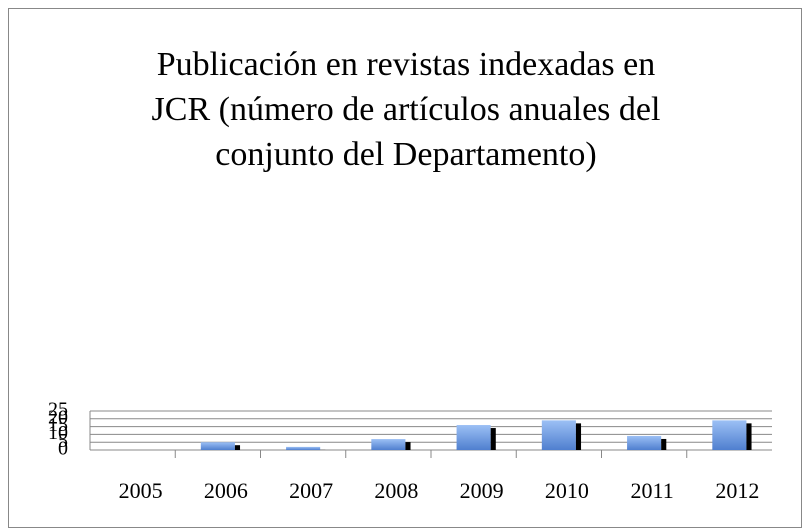 The image size is (812, 528). Describe the element at coordinates (652, 490) in the screenshot. I see `x-tick-label: 2011` at that location.